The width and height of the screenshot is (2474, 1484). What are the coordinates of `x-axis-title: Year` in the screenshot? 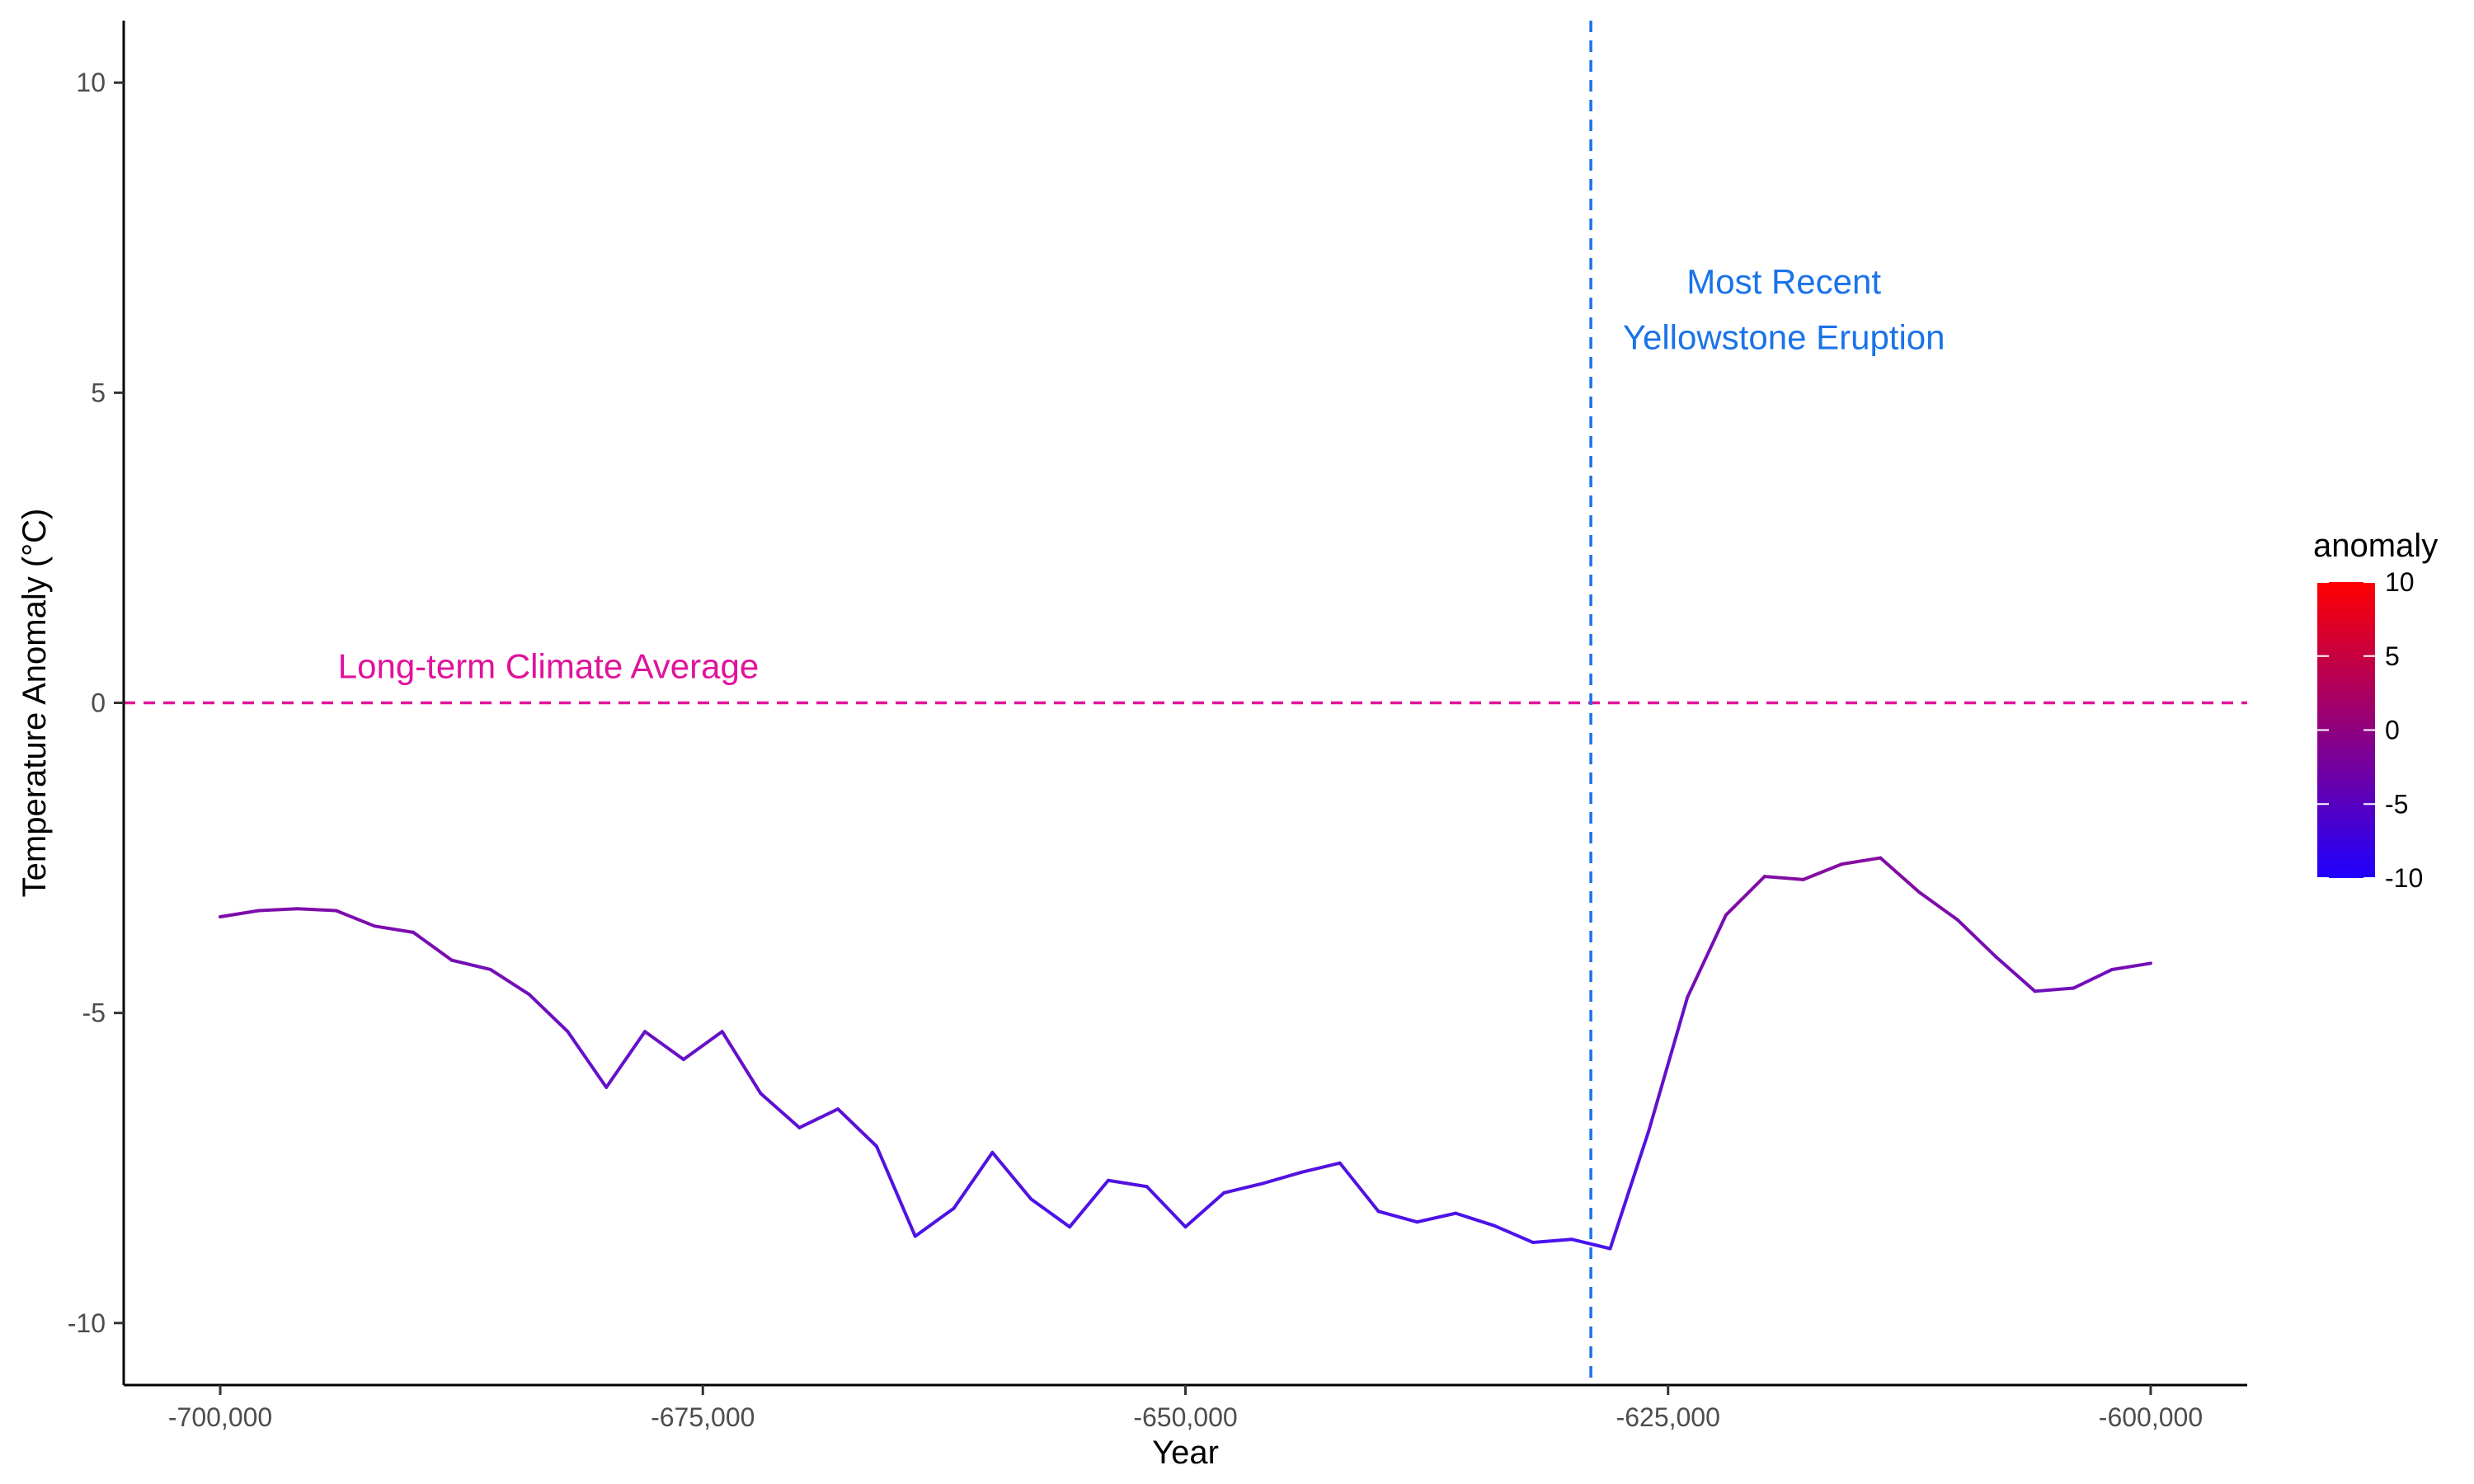 It's located at (1185, 1453).